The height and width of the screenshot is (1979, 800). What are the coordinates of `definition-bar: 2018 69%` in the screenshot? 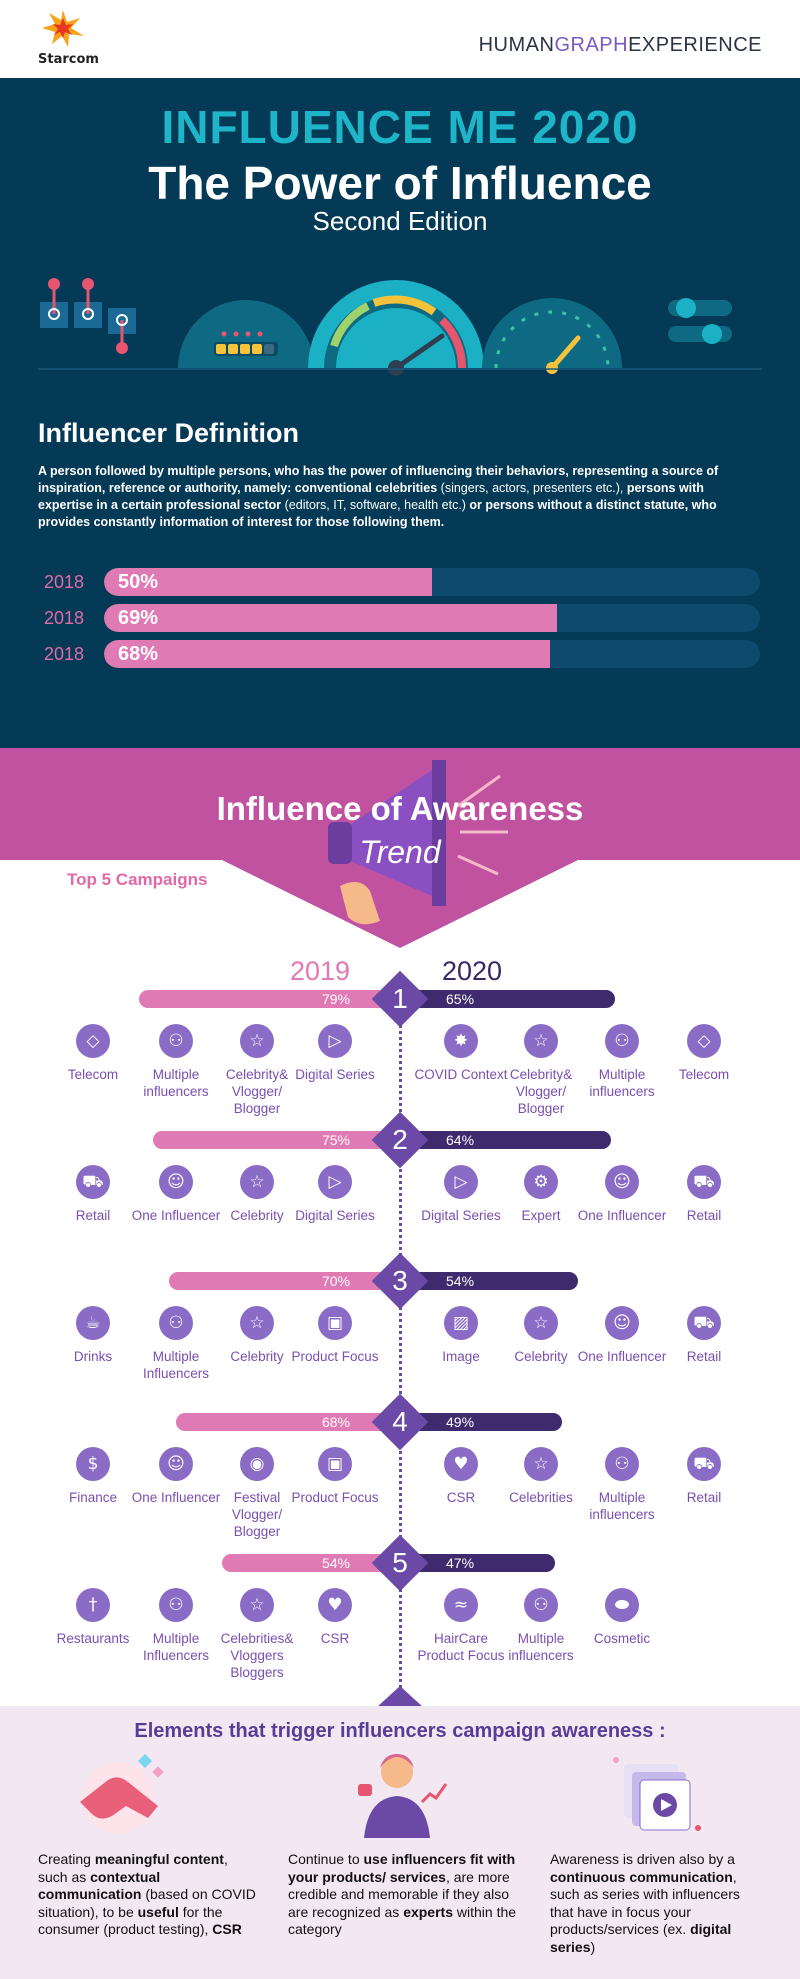 It's located at (402, 618).